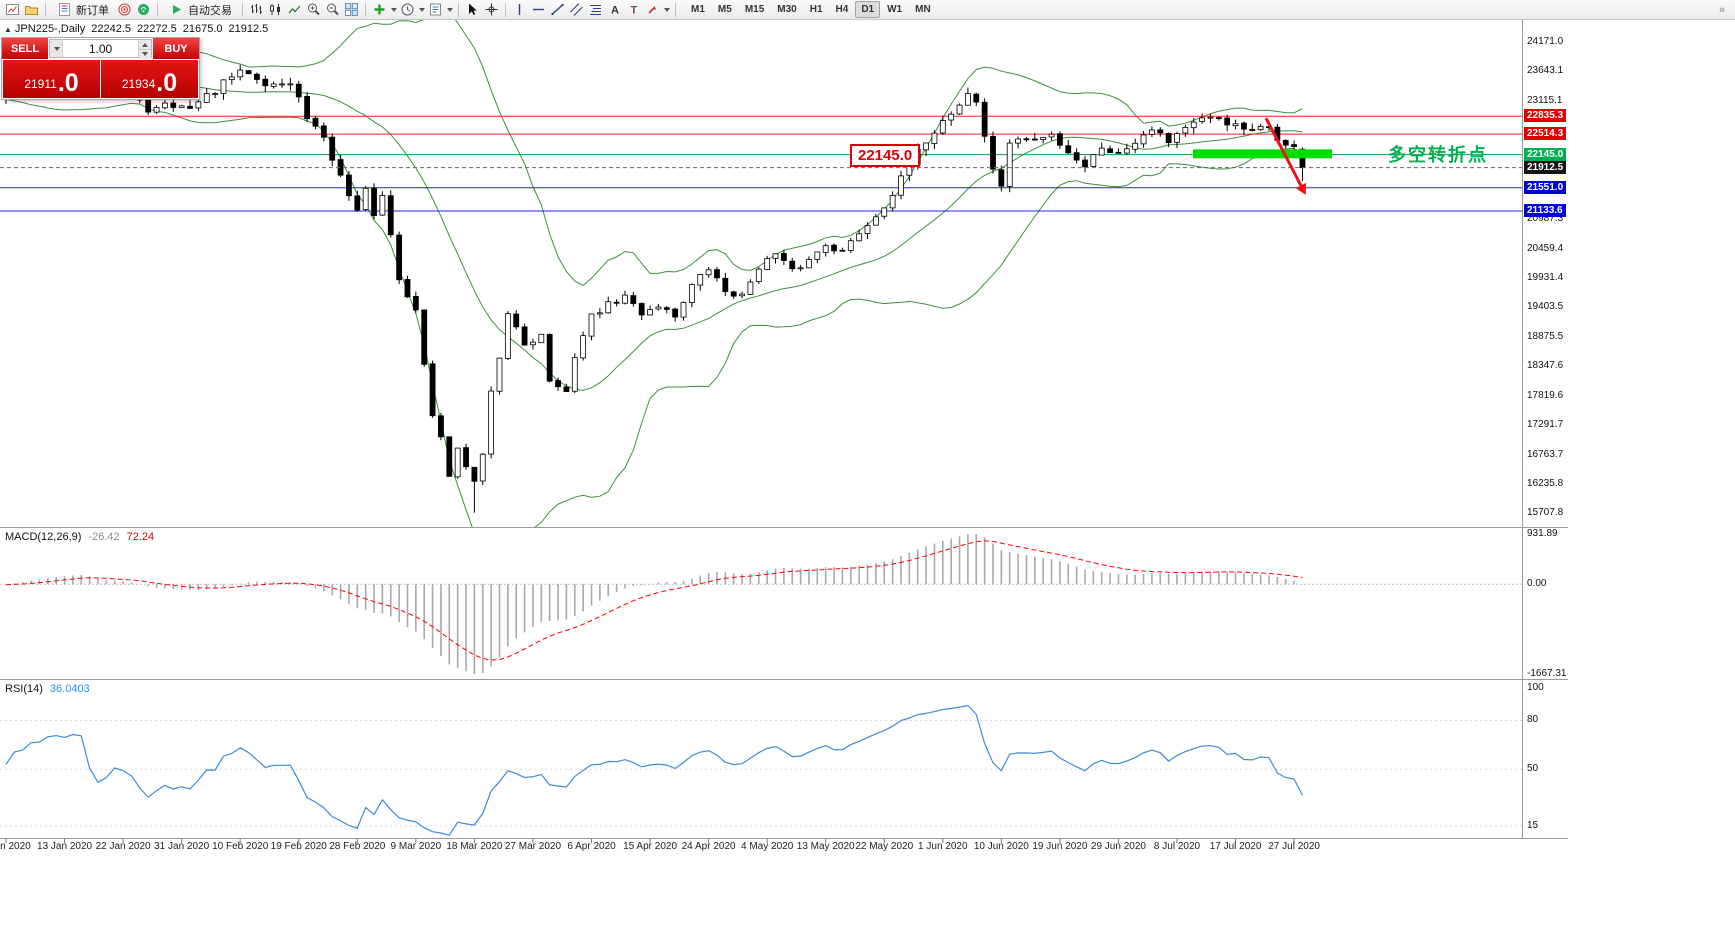  What do you see at coordinates (491, 9) in the screenshot?
I see `crosshair-icon` at bounding box center [491, 9].